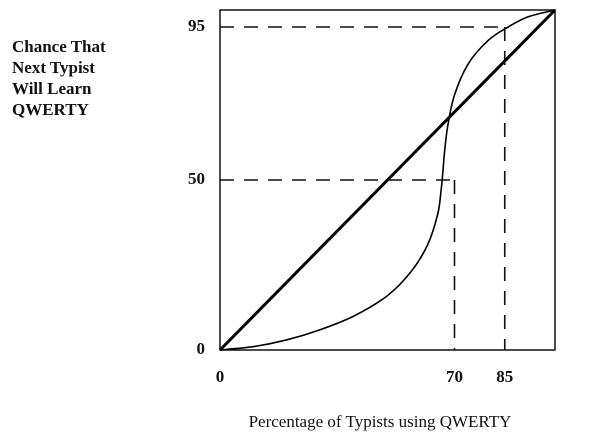 This screenshot has width=589, height=441. What do you see at coordinates (380, 421) in the screenshot?
I see `x-axis-title: Percentage of Typists using QWERTY` at bounding box center [380, 421].